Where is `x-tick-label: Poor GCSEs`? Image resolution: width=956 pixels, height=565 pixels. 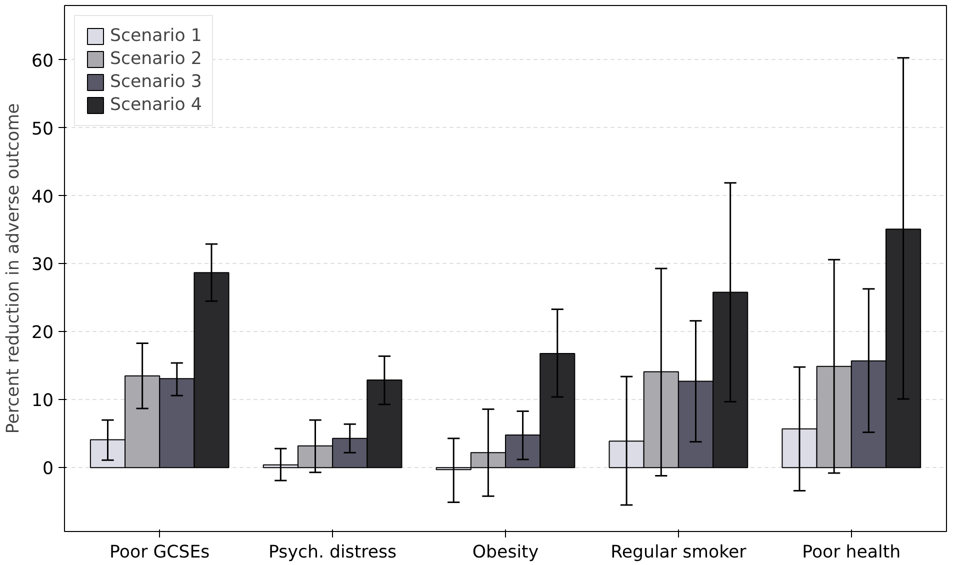
x-tick-label: Poor GCSEs is located at coordinates (160, 552).